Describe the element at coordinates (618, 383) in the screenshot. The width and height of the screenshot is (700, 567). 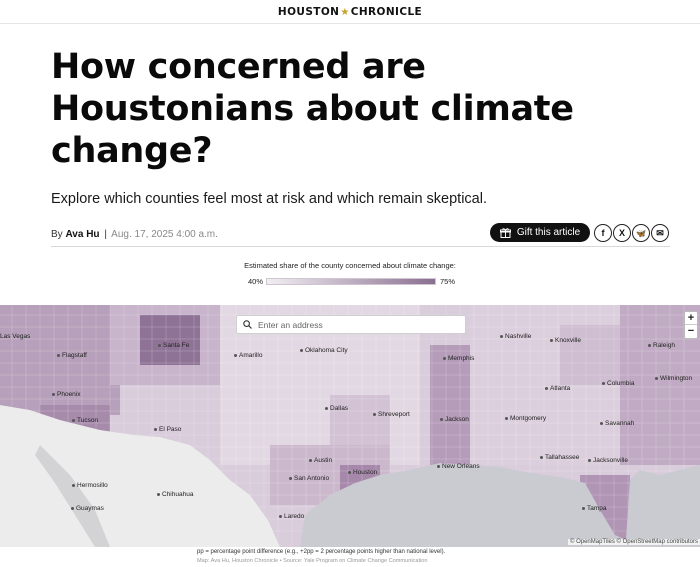
I see `city-label: Columbia` at that location.